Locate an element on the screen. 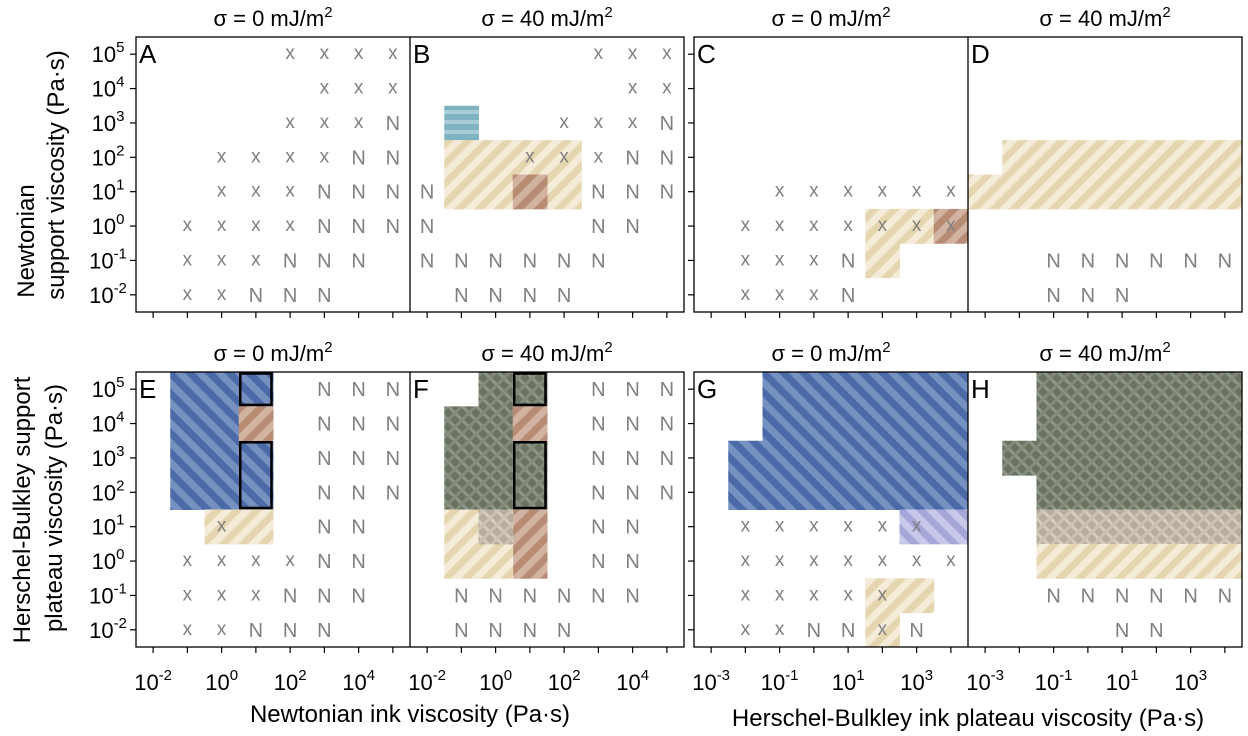 The width and height of the screenshot is (1248, 736). panel-letter: F is located at coordinates (421, 389).